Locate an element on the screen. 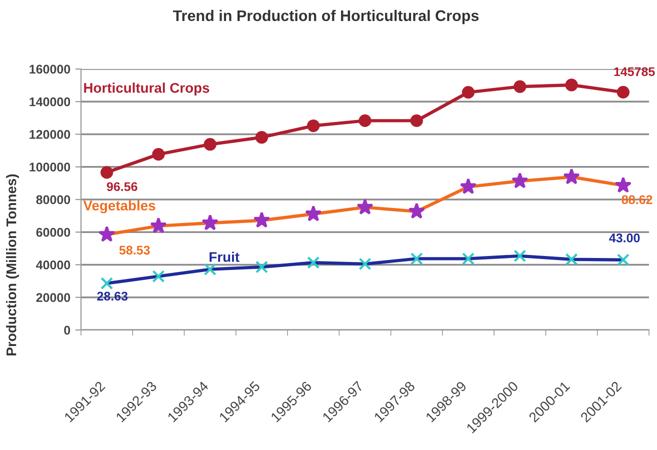 The image size is (657, 450). data-label: 145785 is located at coordinates (634, 71).